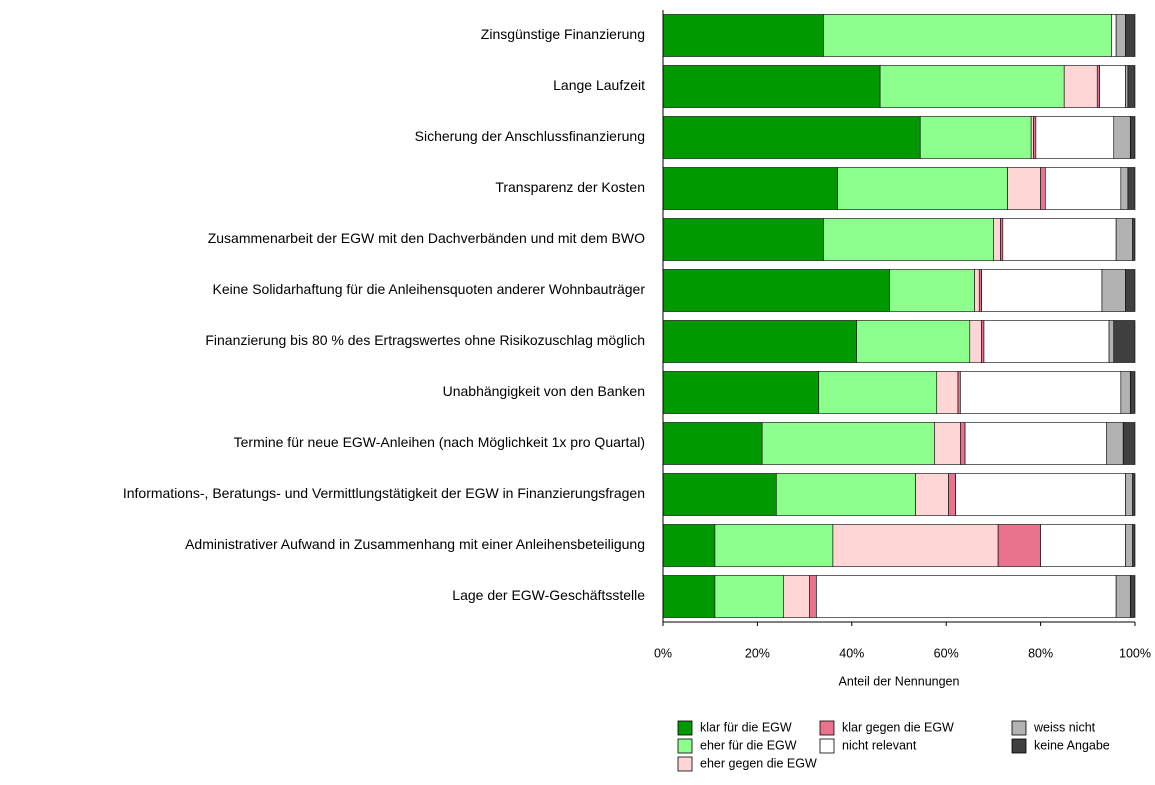 This screenshot has width=1155, height=785. Describe the element at coordinates (757, 653) in the screenshot. I see `x-tick-label: 20%` at that location.